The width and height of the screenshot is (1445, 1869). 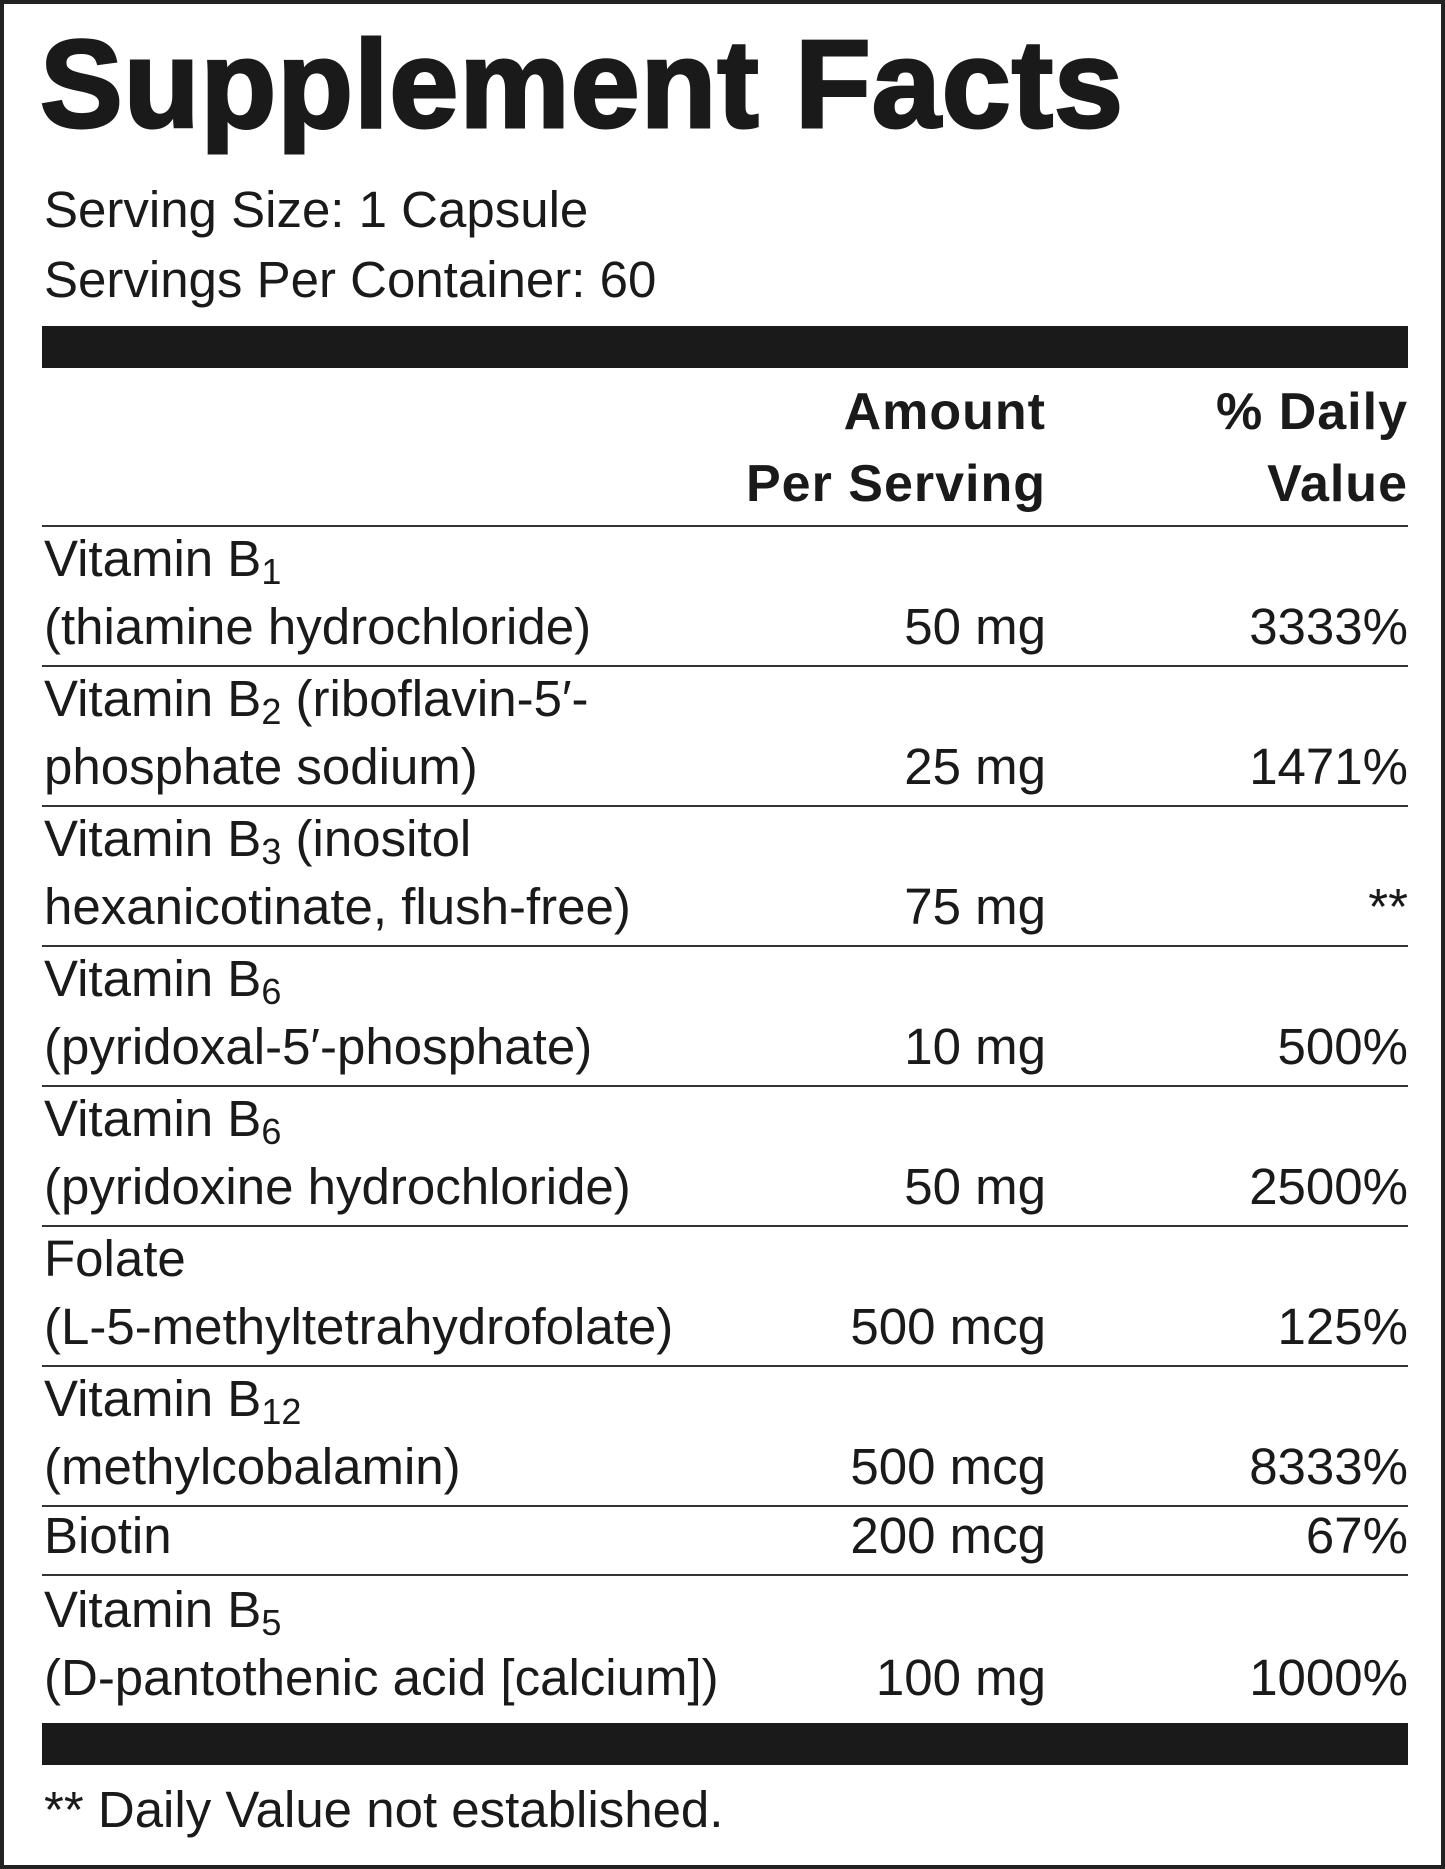 I want to click on nutrient-name: Vitamin B6 (pyridoxine hydrochloride), so click(x=337, y=1153).